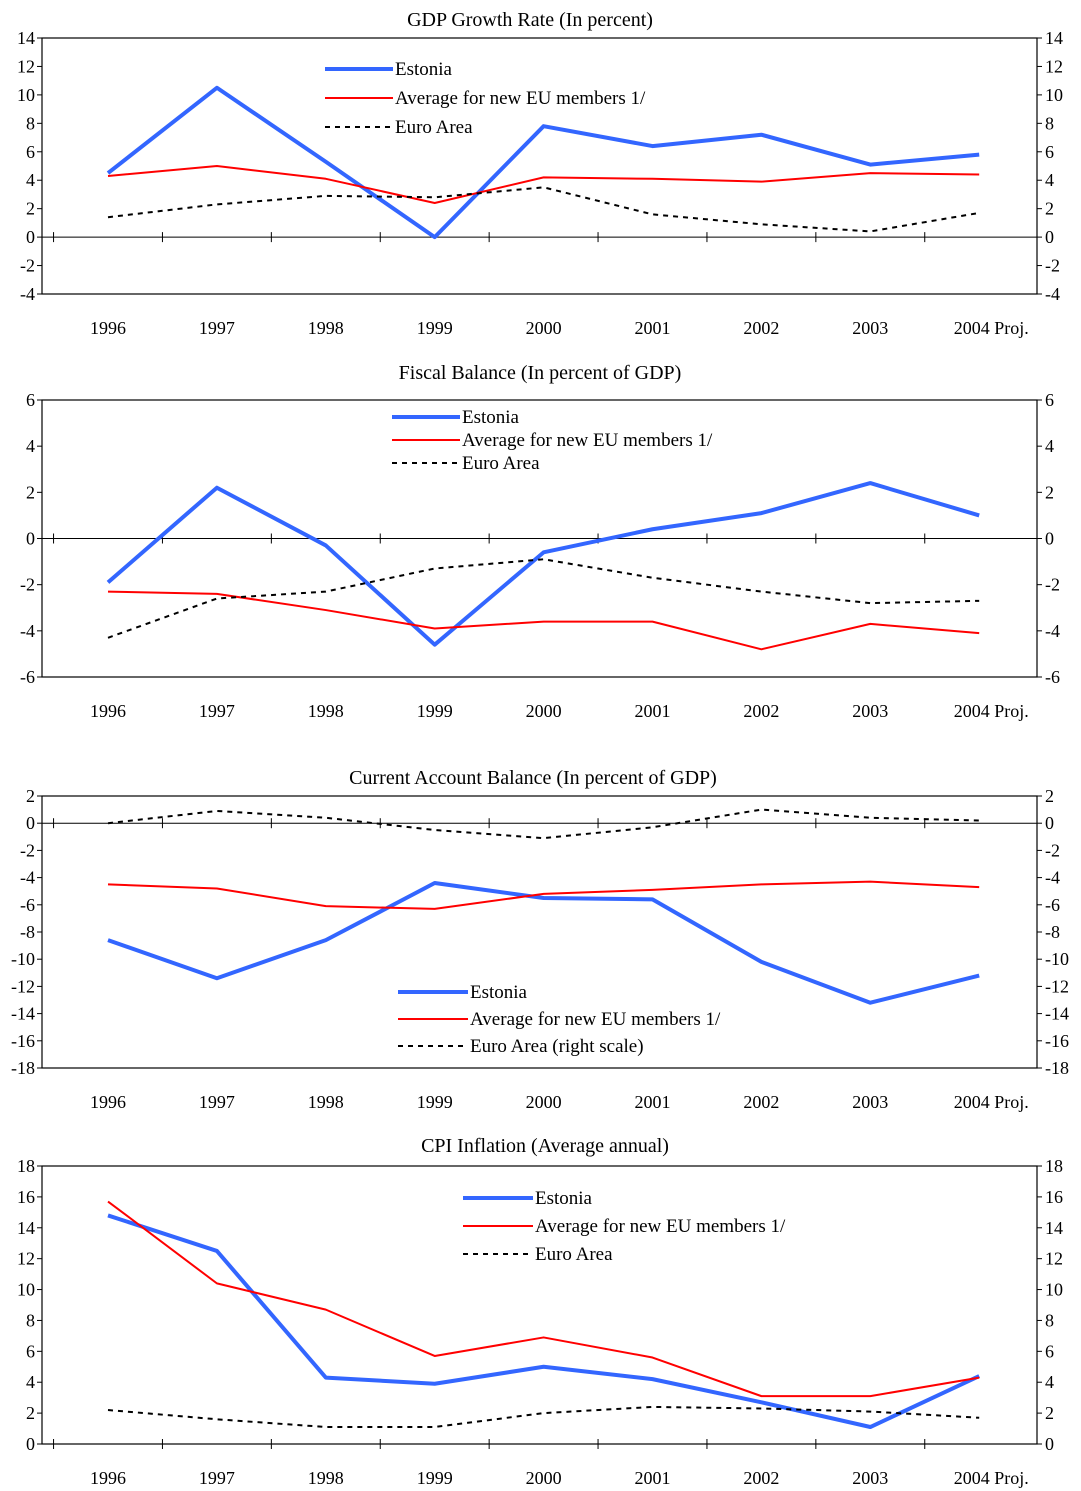 The height and width of the screenshot is (1491, 1081). Describe the element at coordinates (26, 1166) in the screenshot. I see `y-tick-label-left: 18` at that location.